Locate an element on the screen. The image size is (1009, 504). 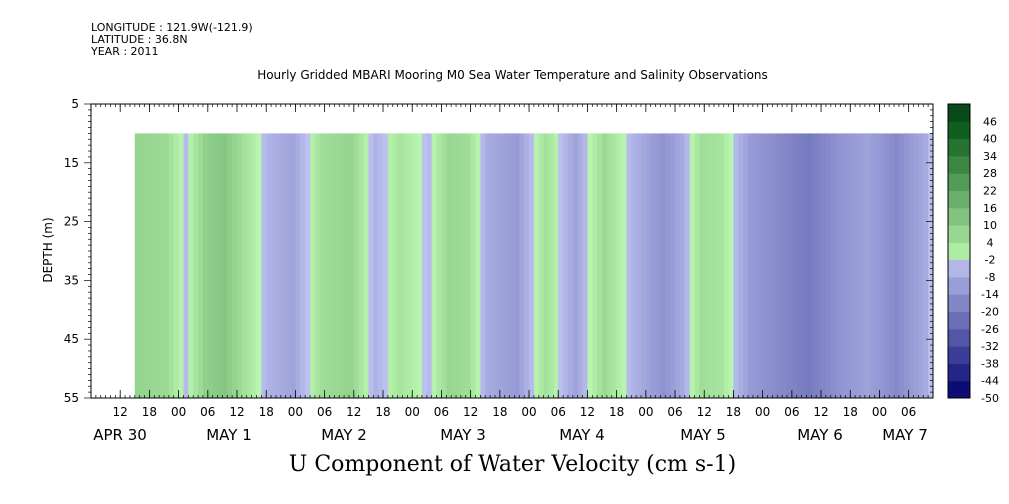
colorbar-label: 10 is located at coordinates (990, 225).